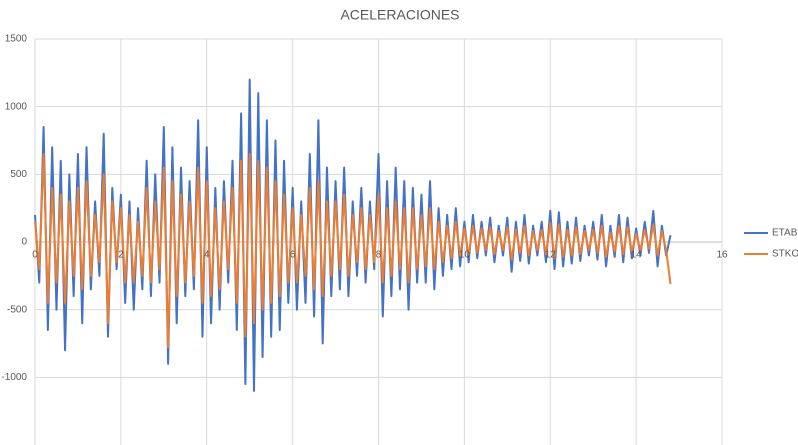  I want to click on y-tick-label: -1000, so click(14, 377).